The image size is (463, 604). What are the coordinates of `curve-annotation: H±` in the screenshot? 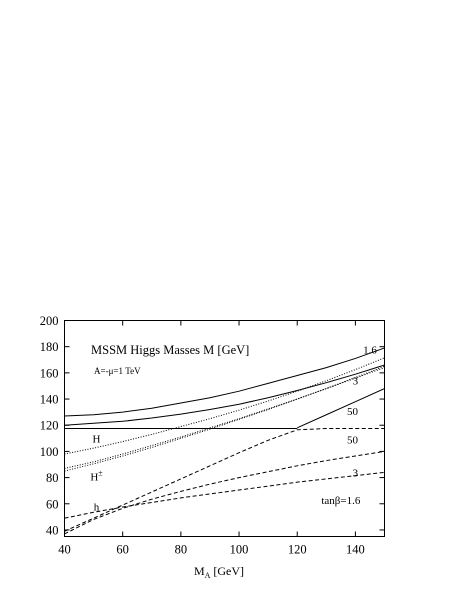 It's located at (96, 475).